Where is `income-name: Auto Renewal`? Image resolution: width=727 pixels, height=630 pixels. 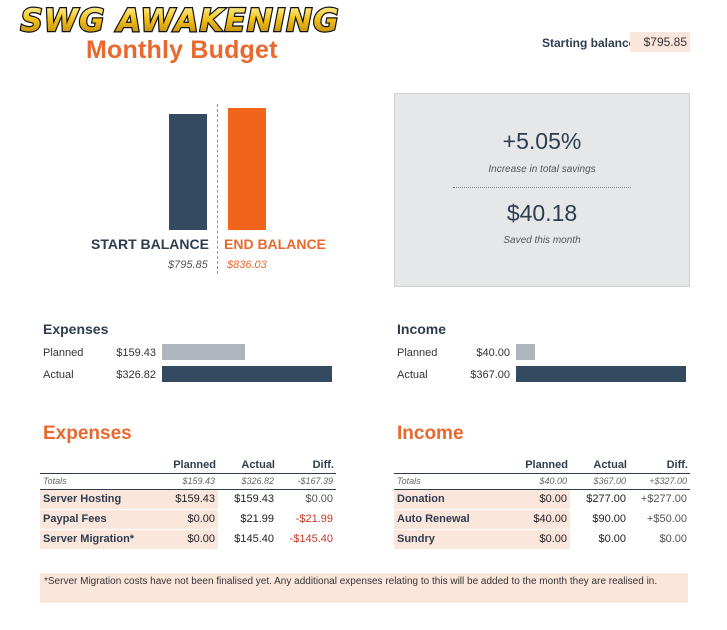 income-name: Auto Renewal is located at coordinates (457, 519).